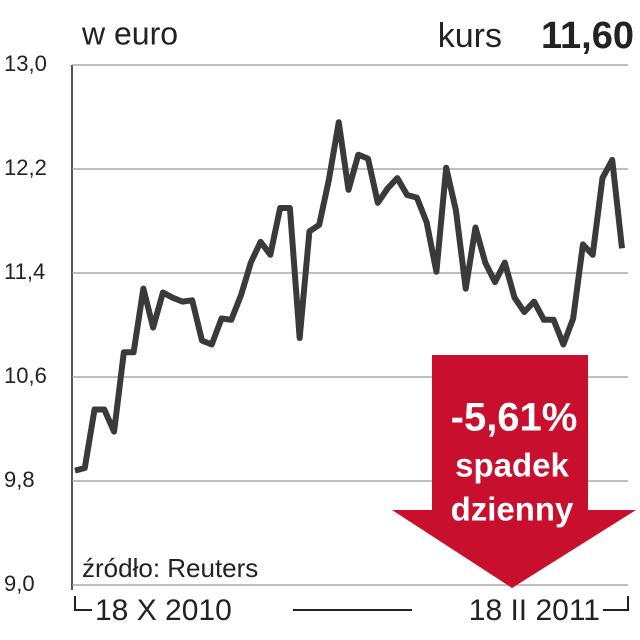 The width and height of the screenshot is (640, 640). I want to click on change-label: -5,61%, so click(514, 418).